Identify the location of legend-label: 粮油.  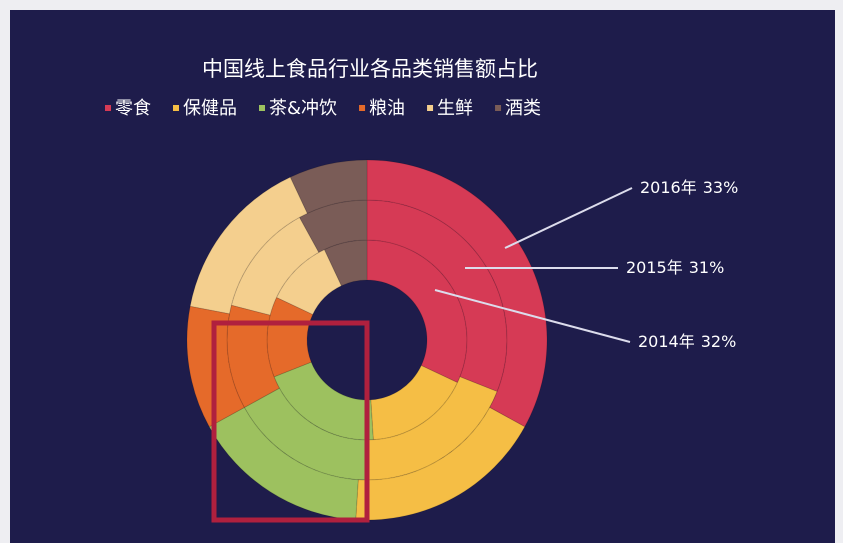
(387, 108).